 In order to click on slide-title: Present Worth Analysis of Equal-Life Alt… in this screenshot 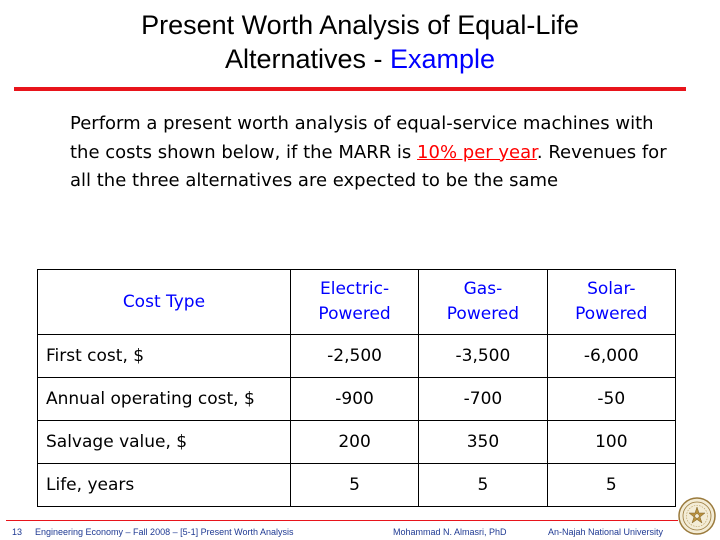, I will do `click(360, 42)`.